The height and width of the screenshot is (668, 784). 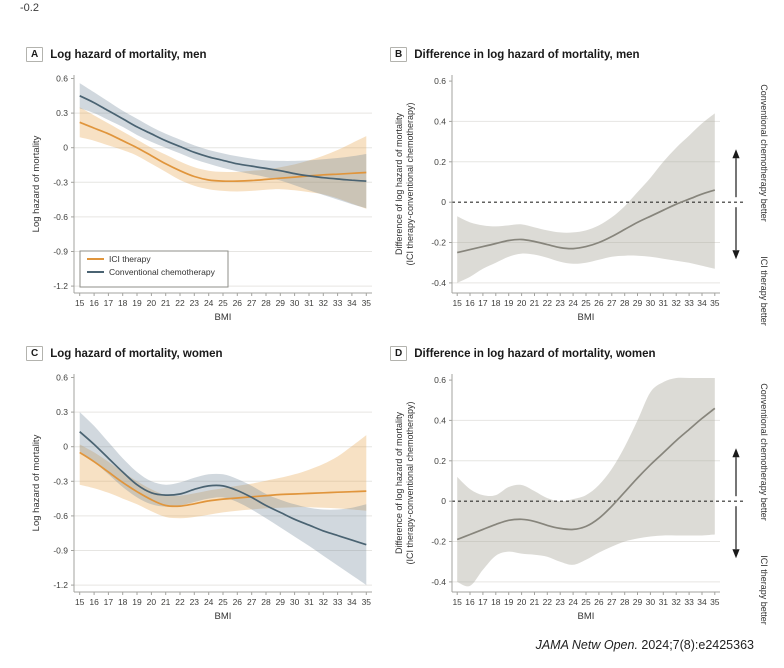 What do you see at coordinates (62, 113) in the screenshot?
I see `y-tick-label: 0.3` at bounding box center [62, 113].